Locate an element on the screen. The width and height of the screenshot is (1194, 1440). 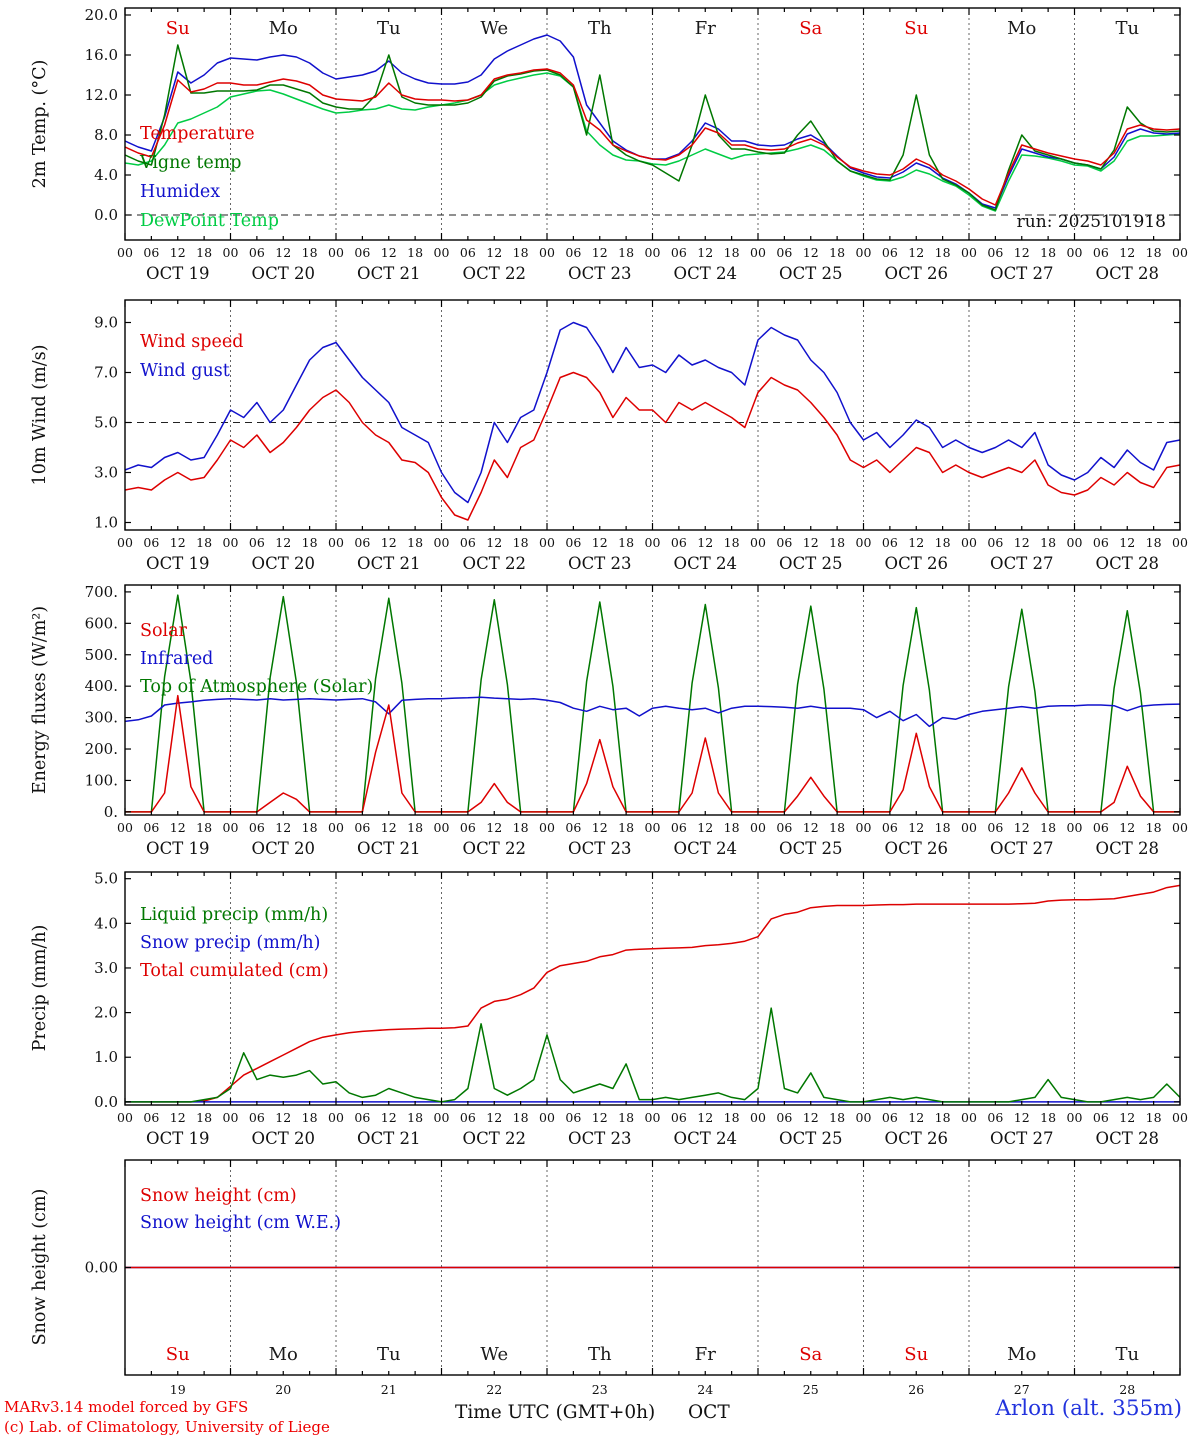
weekday-label-bottom: Th is located at coordinates (600, 1354).